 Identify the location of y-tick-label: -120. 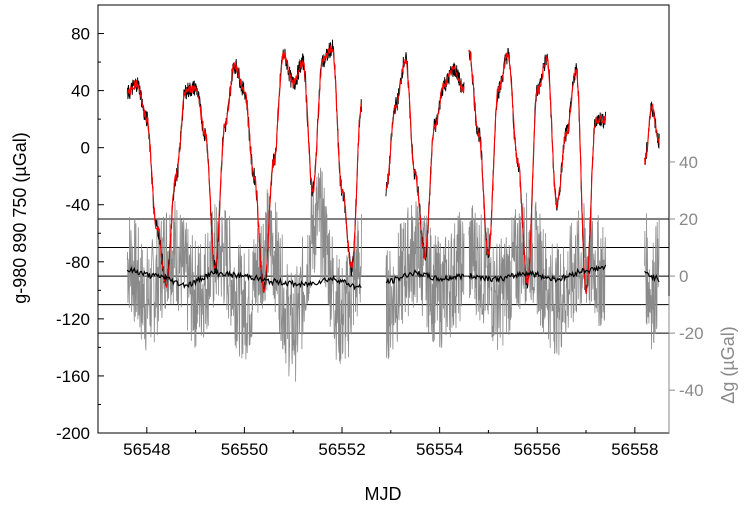
(73, 319).